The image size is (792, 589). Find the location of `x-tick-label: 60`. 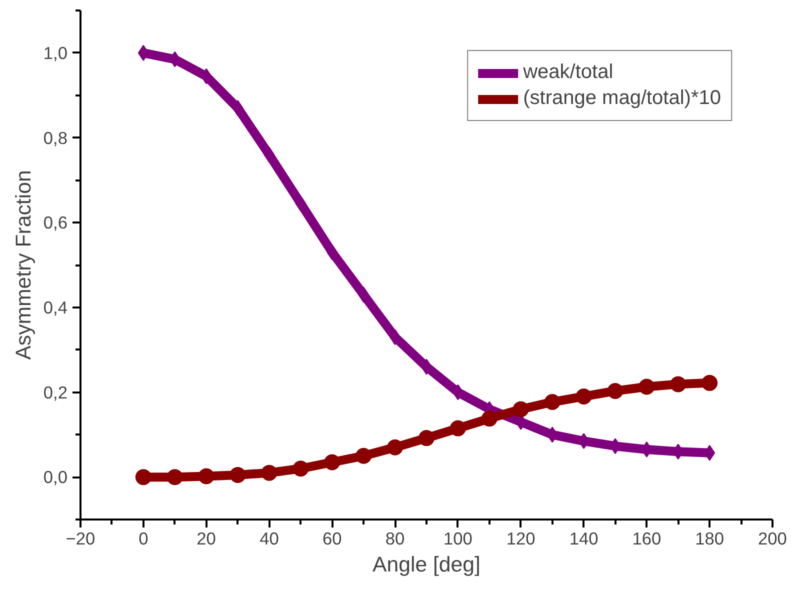

x-tick-label: 60 is located at coordinates (332, 538).